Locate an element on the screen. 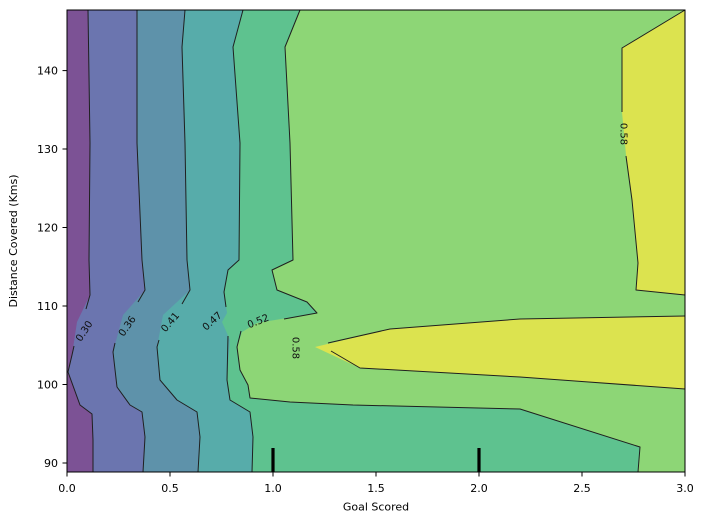 This screenshot has width=706, height=525. rug-mark-x2 is located at coordinates (479, 460).